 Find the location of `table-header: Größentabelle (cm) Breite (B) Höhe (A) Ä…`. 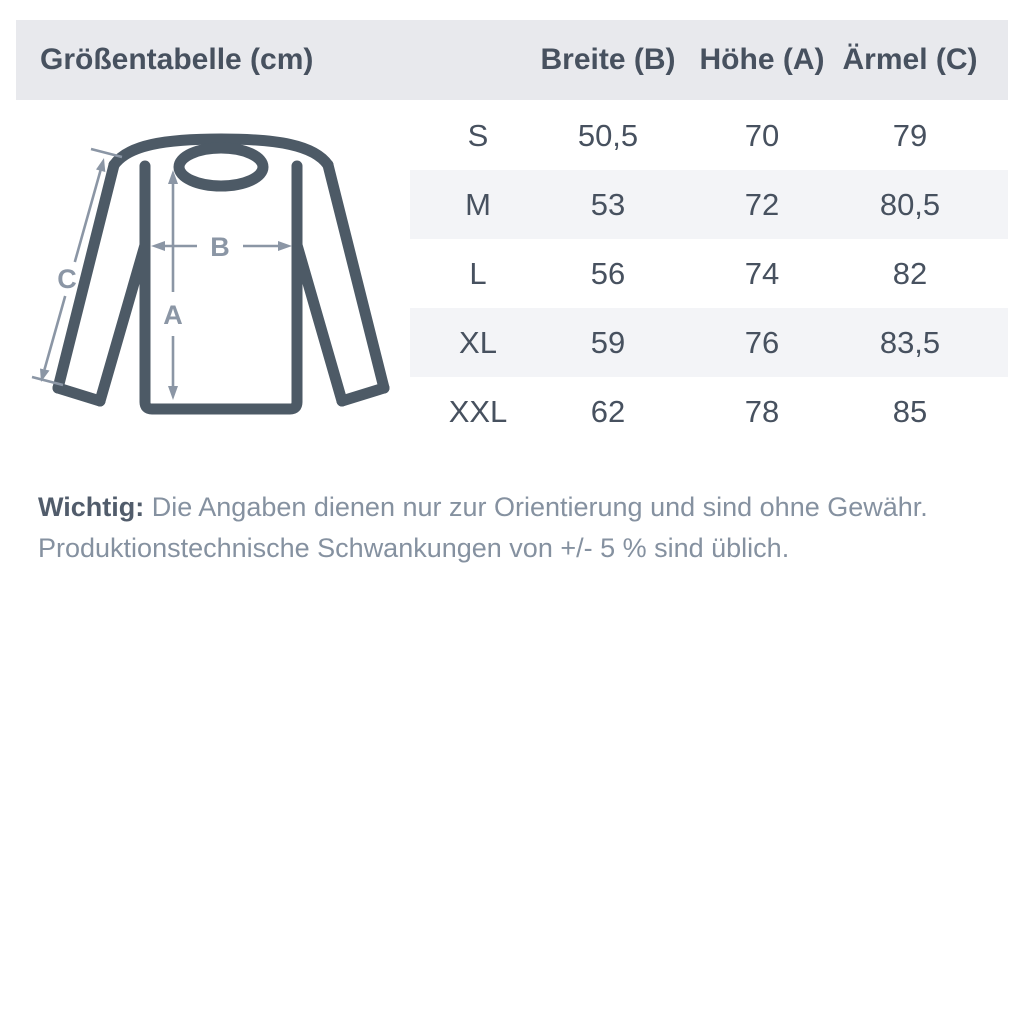

table-header: Größentabelle (cm) Breite (B) Höhe (A) Ä… is located at coordinates (512, 60).